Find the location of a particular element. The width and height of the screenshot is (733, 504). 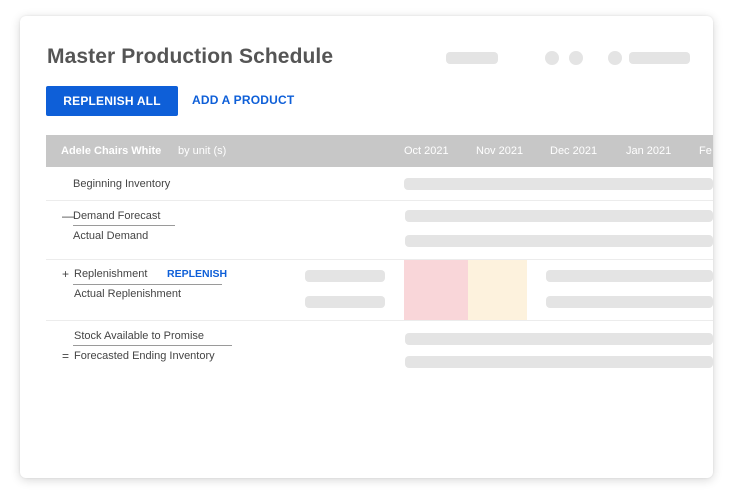

month-header: Jan 2021 is located at coordinates (649, 151).